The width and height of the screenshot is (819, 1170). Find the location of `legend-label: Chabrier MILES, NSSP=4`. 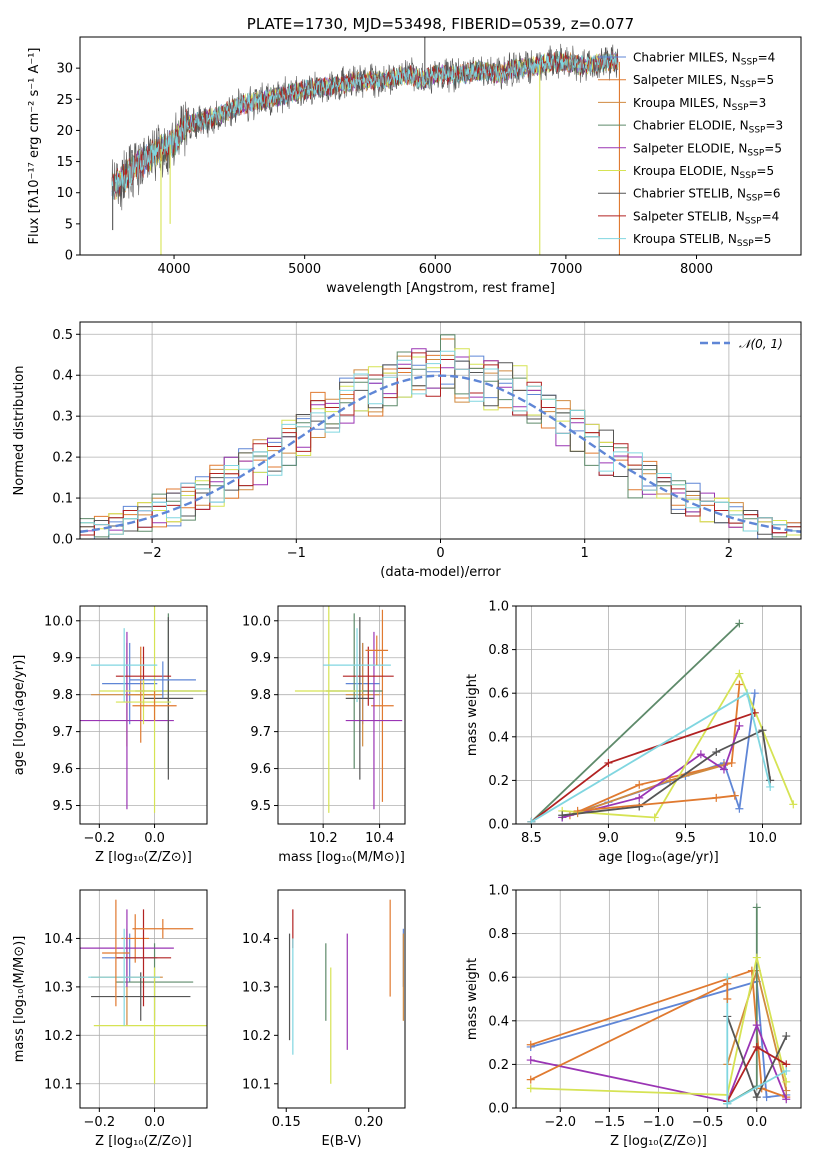

legend-label: Chabrier MILES, NSSP=4 is located at coordinates (704, 59).